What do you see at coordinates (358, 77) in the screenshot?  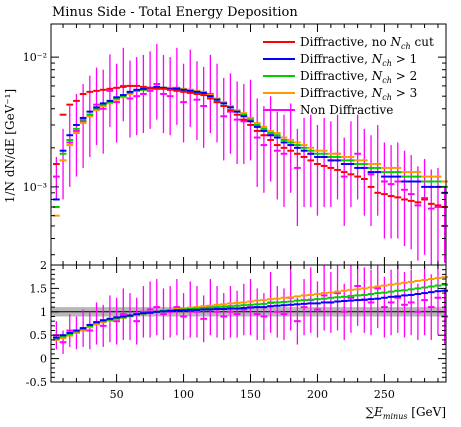 I see `legend-label: Diffractive, Nch > 2` at bounding box center [358, 77].